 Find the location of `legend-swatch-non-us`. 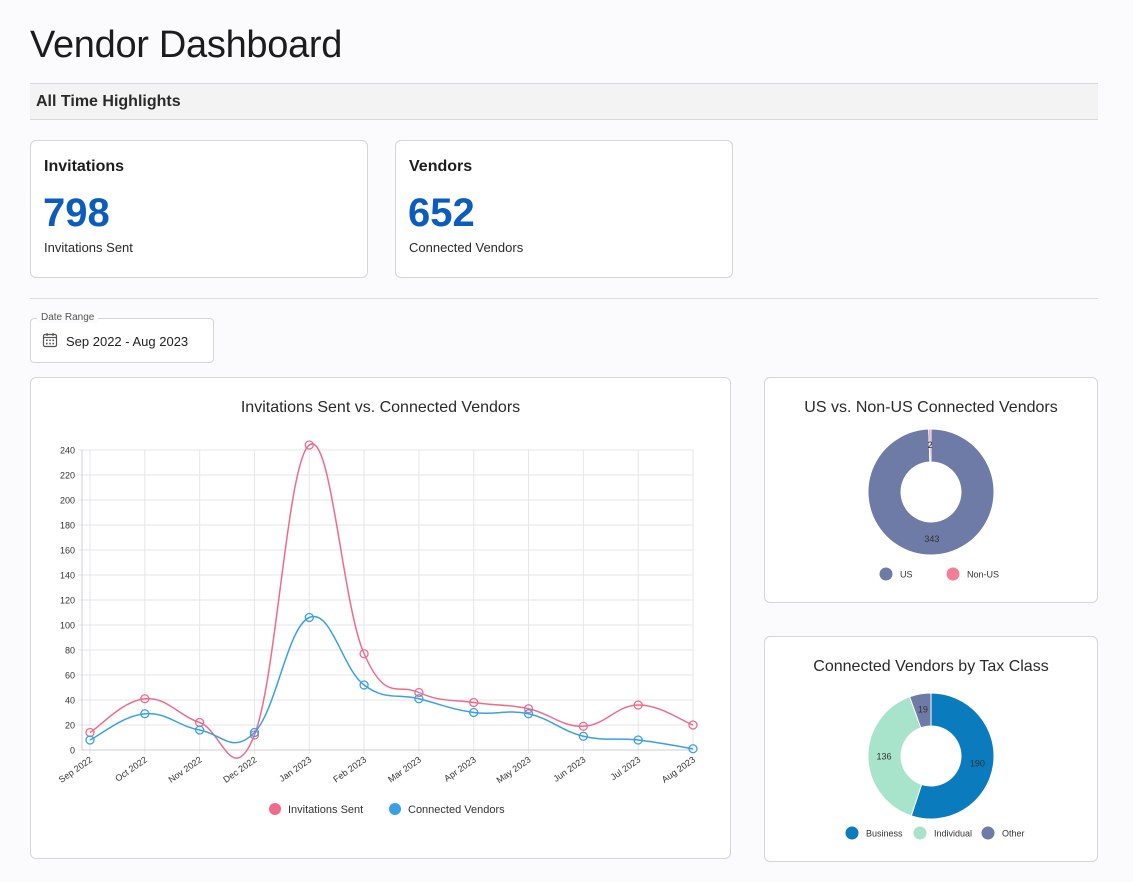

legend-swatch-non-us is located at coordinates (953, 574).